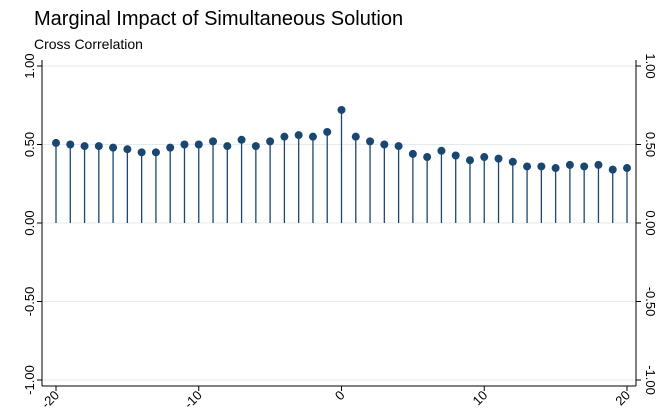 This screenshot has height=418, width=659. I want to click on y-tick-label: -1.00, so click(29, 380).